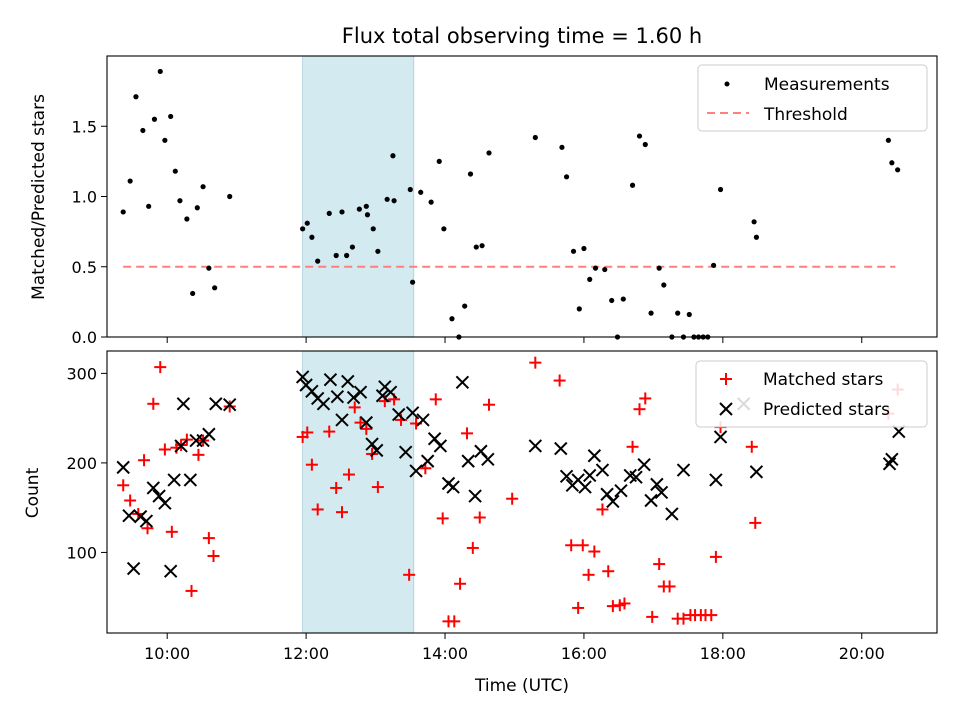 Image resolution: width=960 pixels, height=720 pixels. I want to click on top-legend-box, so click(812, 98).